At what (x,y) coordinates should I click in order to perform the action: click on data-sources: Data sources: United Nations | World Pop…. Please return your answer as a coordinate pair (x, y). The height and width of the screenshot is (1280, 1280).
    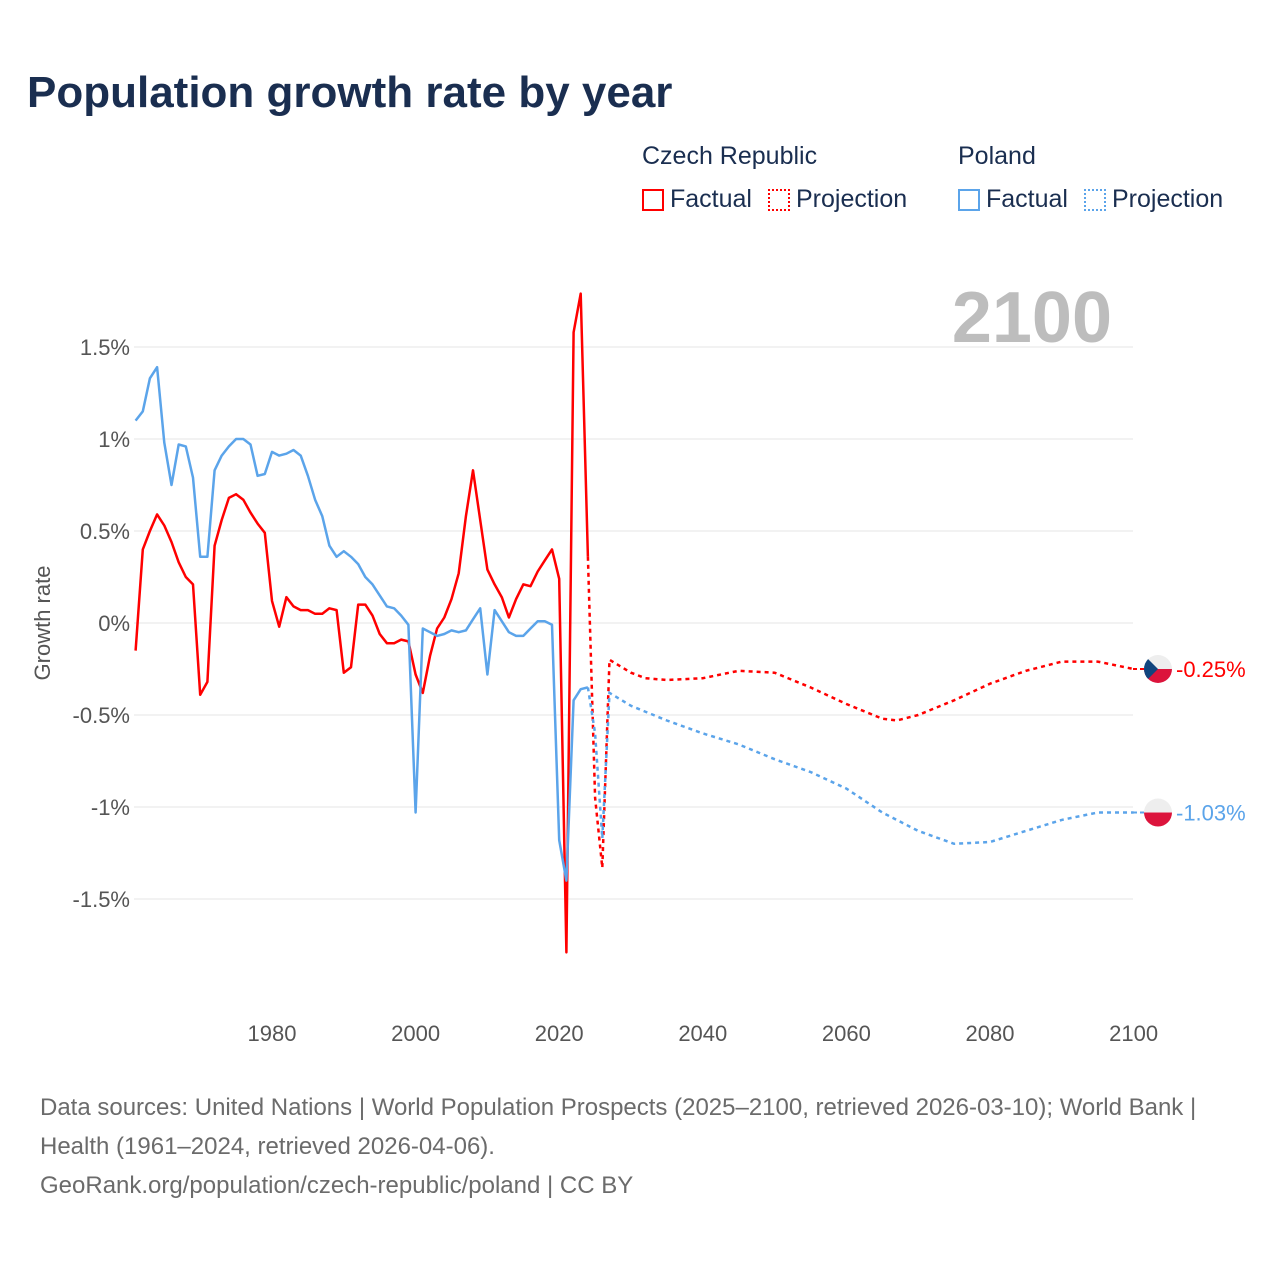
    Looking at the image, I should click on (618, 1127).